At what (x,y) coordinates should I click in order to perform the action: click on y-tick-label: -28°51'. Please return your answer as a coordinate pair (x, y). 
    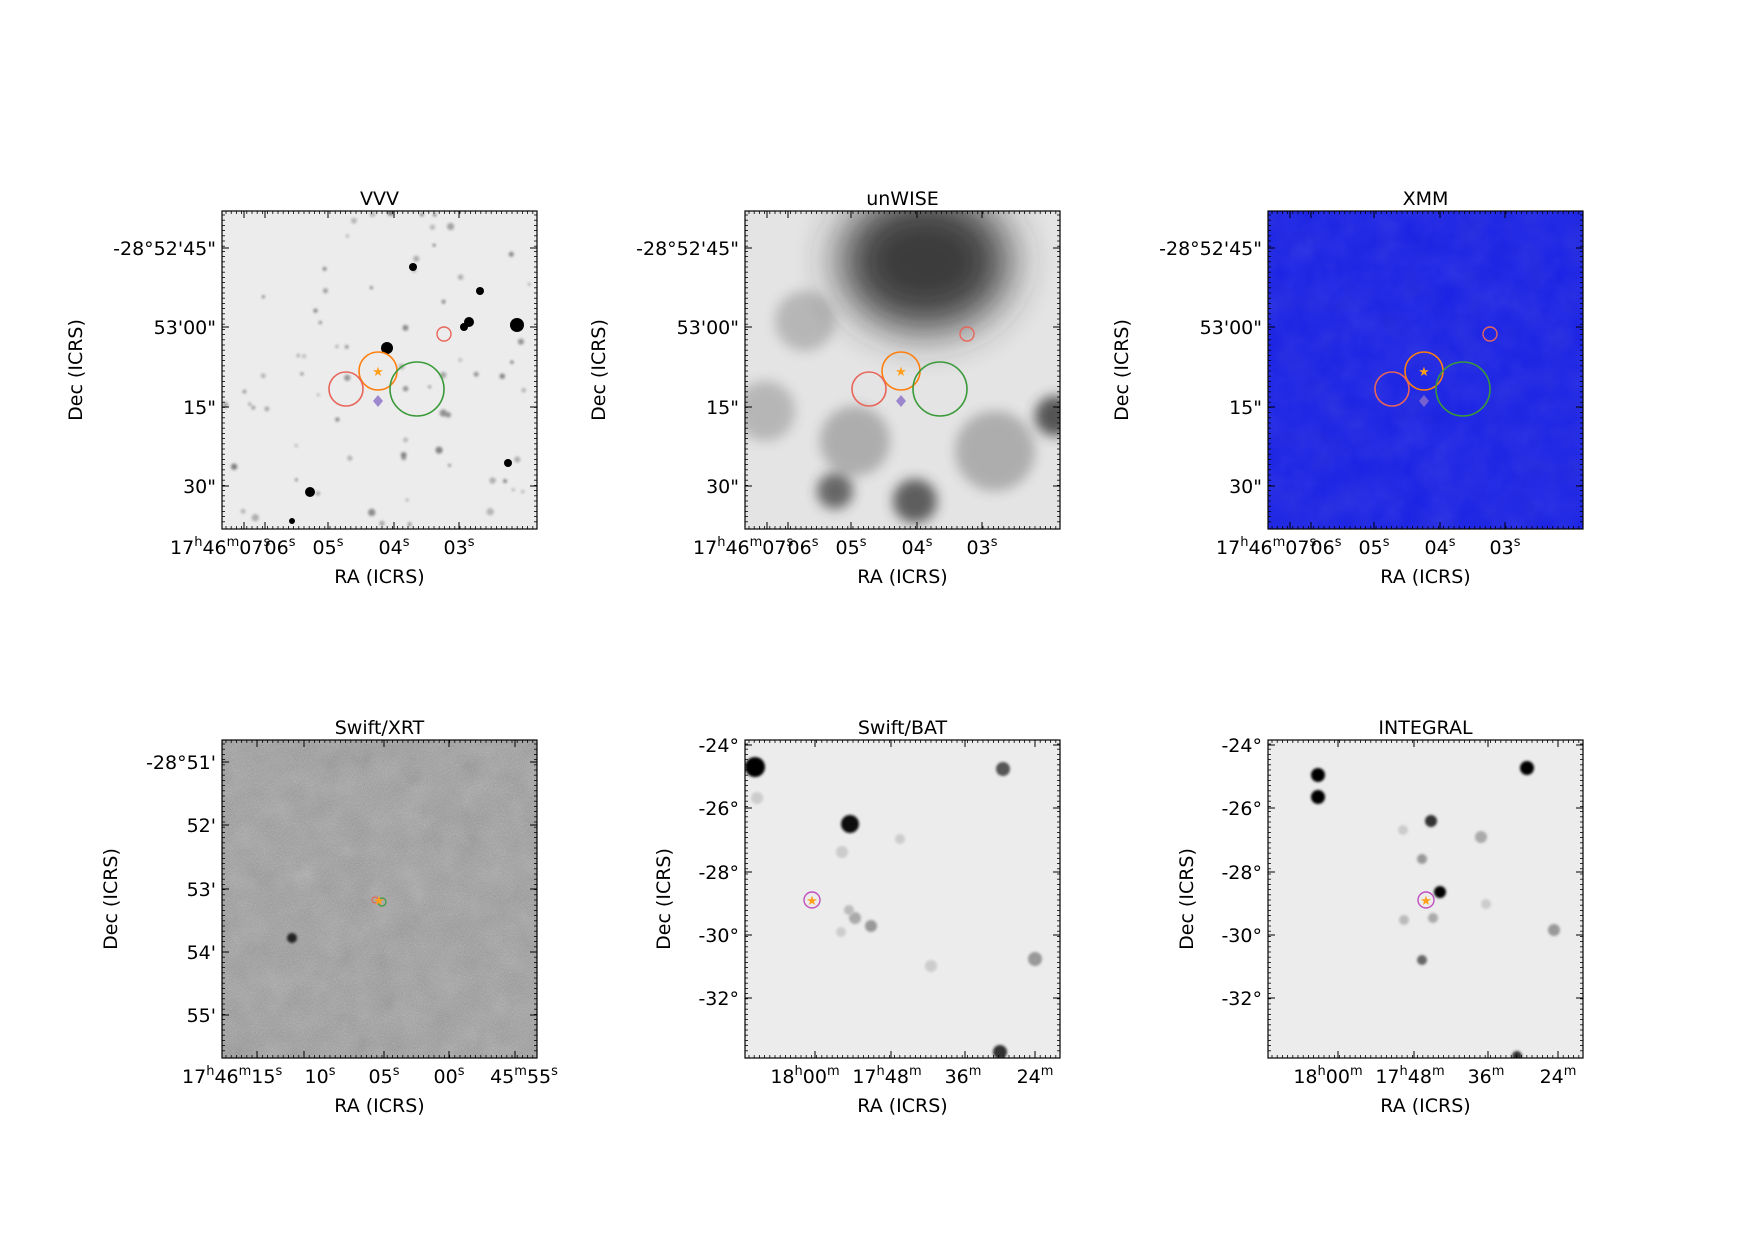
    Looking at the image, I should click on (181, 763).